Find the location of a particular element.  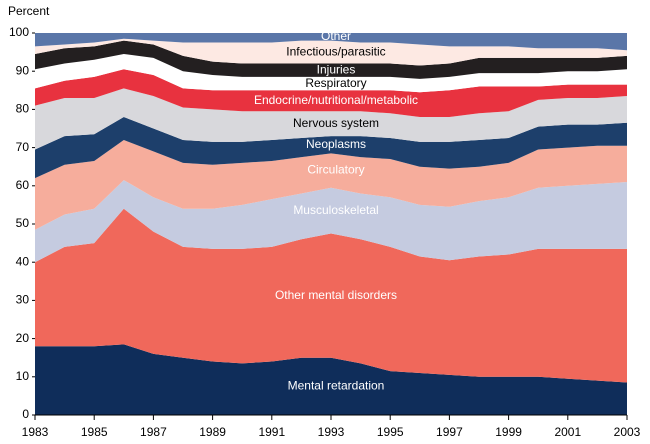

series-label: Endocrine/nutritional/metabolic is located at coordinates (336, 100).